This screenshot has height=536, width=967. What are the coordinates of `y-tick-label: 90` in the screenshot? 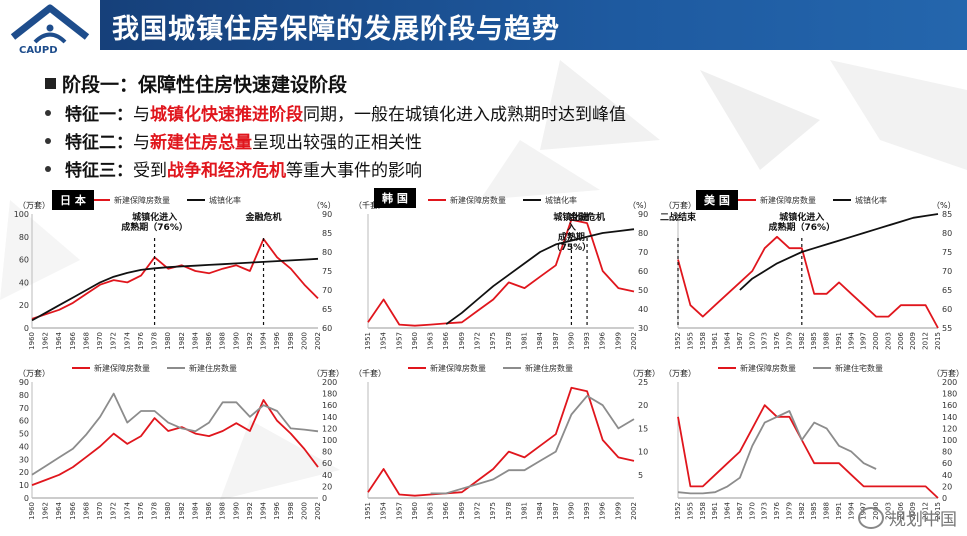 It's located at (24, 382).